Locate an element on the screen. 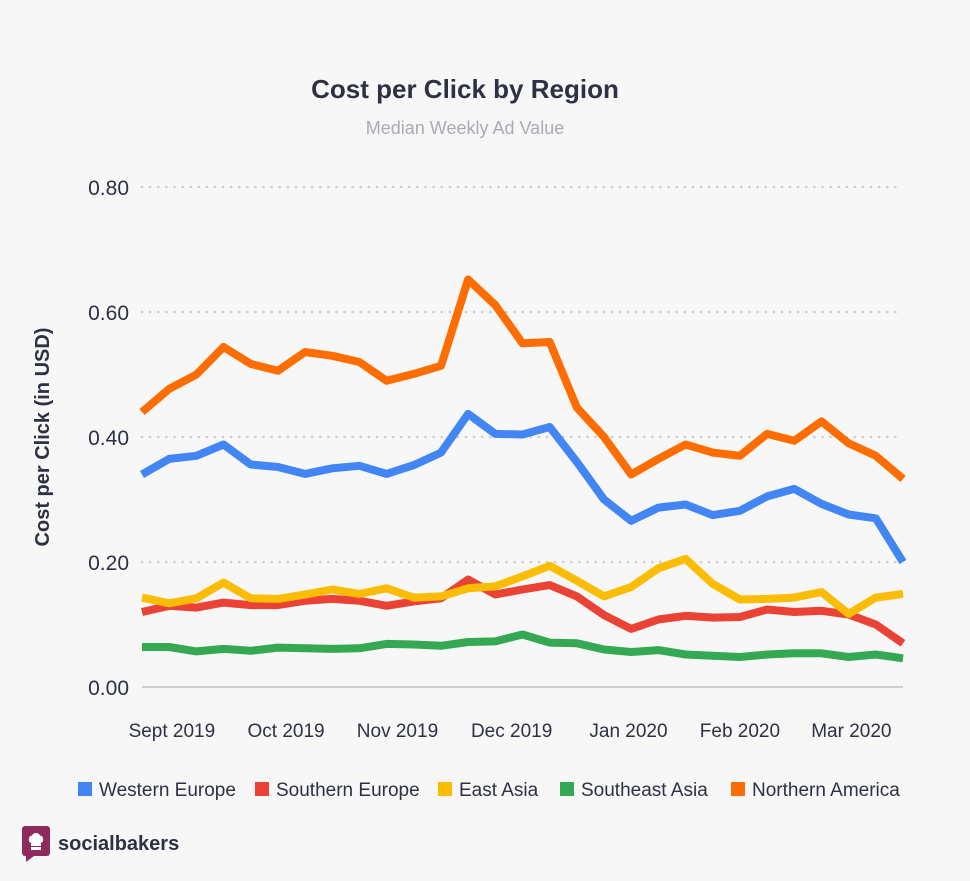 The image size is (970, 881). series-line-southern-europe is located at coordinates (523, 611).